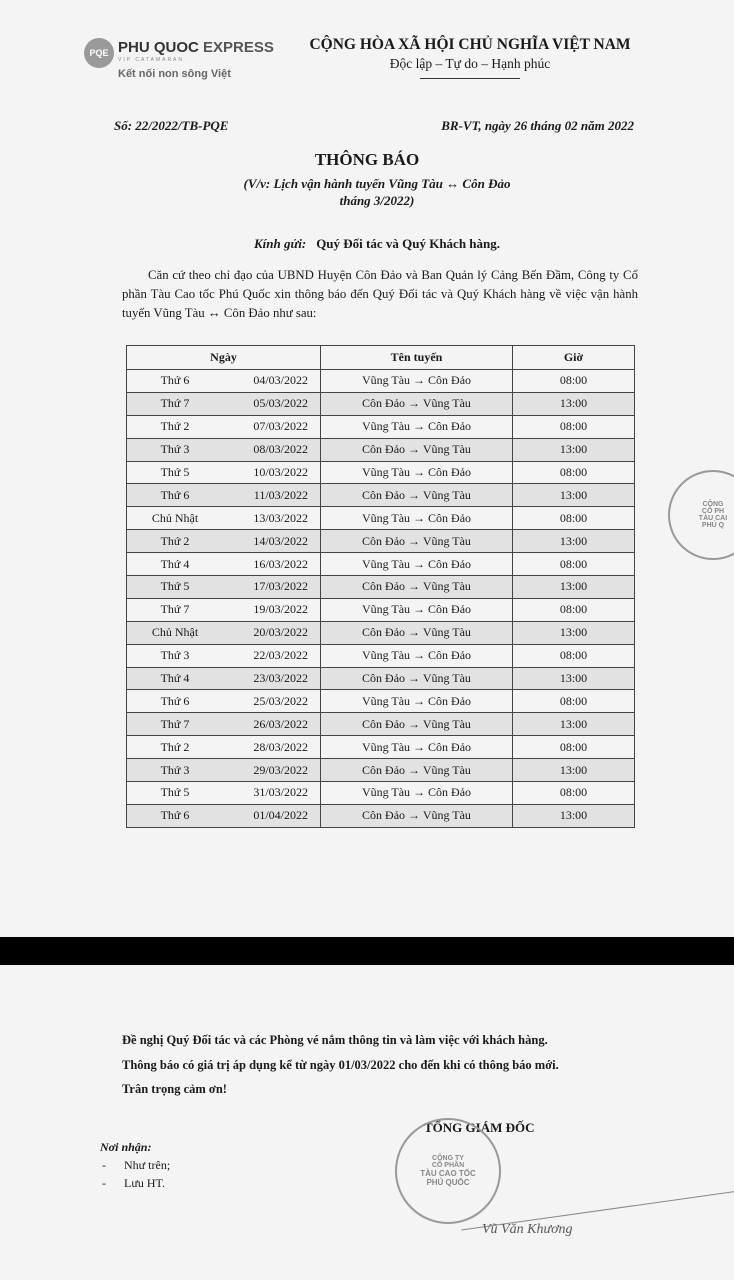  Describe the element at coordinates (380, 381) in the screenshot. I see `table-row: Thứ 6 04/03/2022 Vũng Tàu → Côn Đảo 08:00` at that location.